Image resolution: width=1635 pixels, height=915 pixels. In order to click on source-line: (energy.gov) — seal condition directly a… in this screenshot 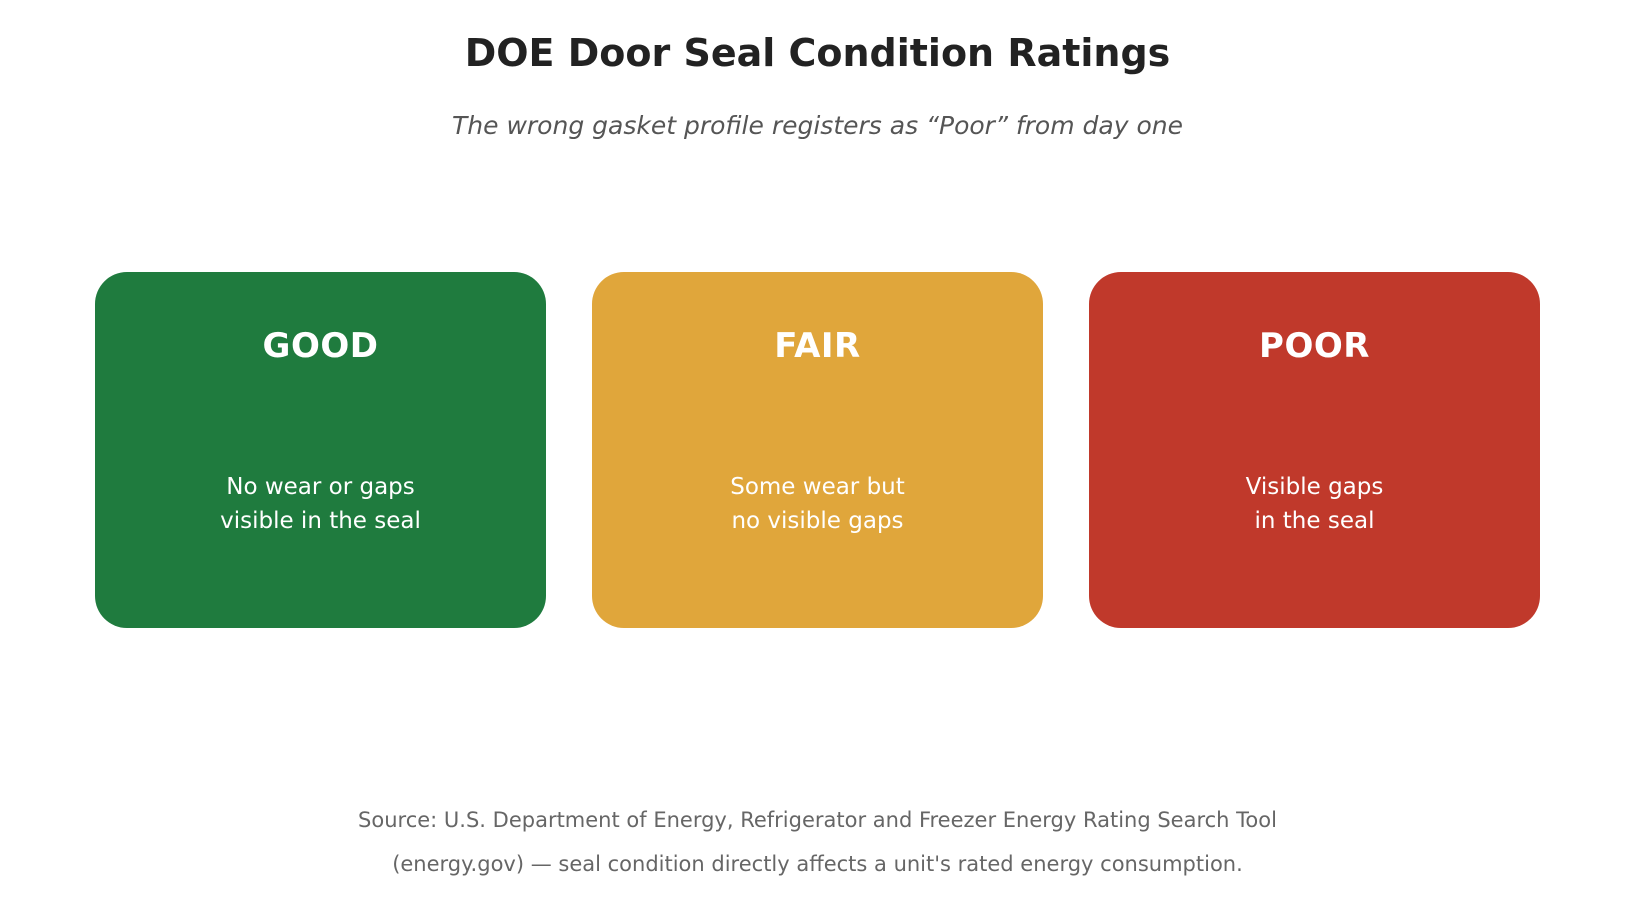, I will do `click(817, 864)`.